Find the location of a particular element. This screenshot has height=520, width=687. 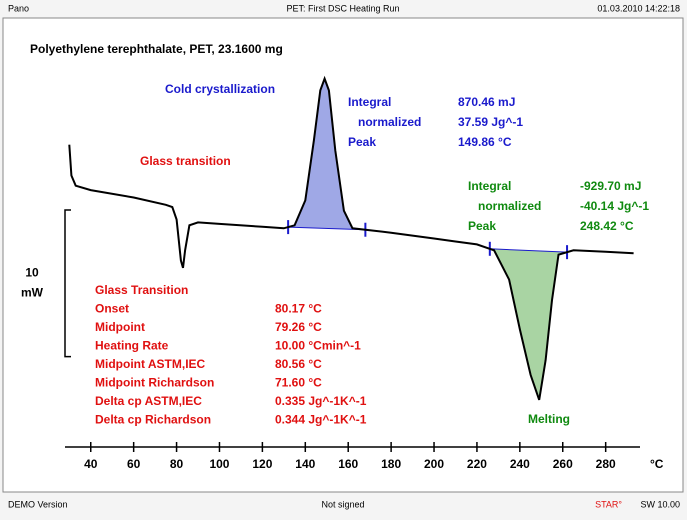

x-tick-label: 220 is located at coordinates (477, 464).